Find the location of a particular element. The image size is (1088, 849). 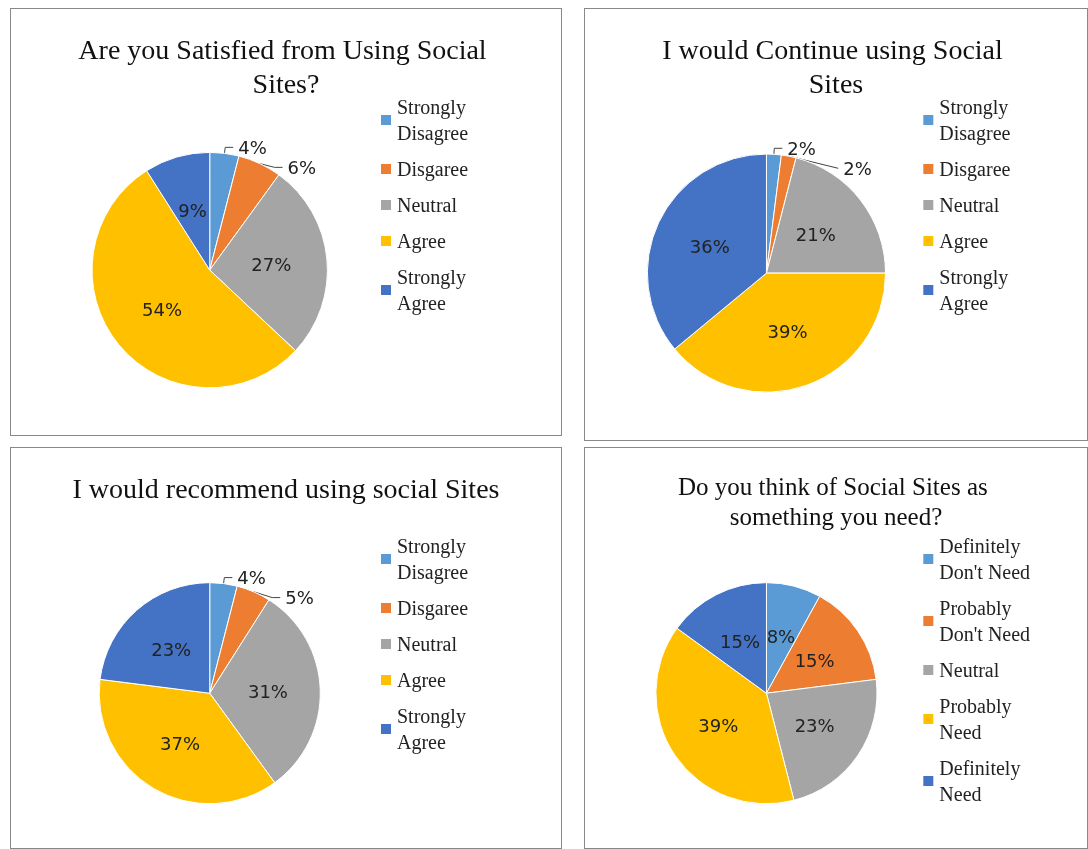

legend-label: Probably Don't Need is located at coordinates (985, 621).